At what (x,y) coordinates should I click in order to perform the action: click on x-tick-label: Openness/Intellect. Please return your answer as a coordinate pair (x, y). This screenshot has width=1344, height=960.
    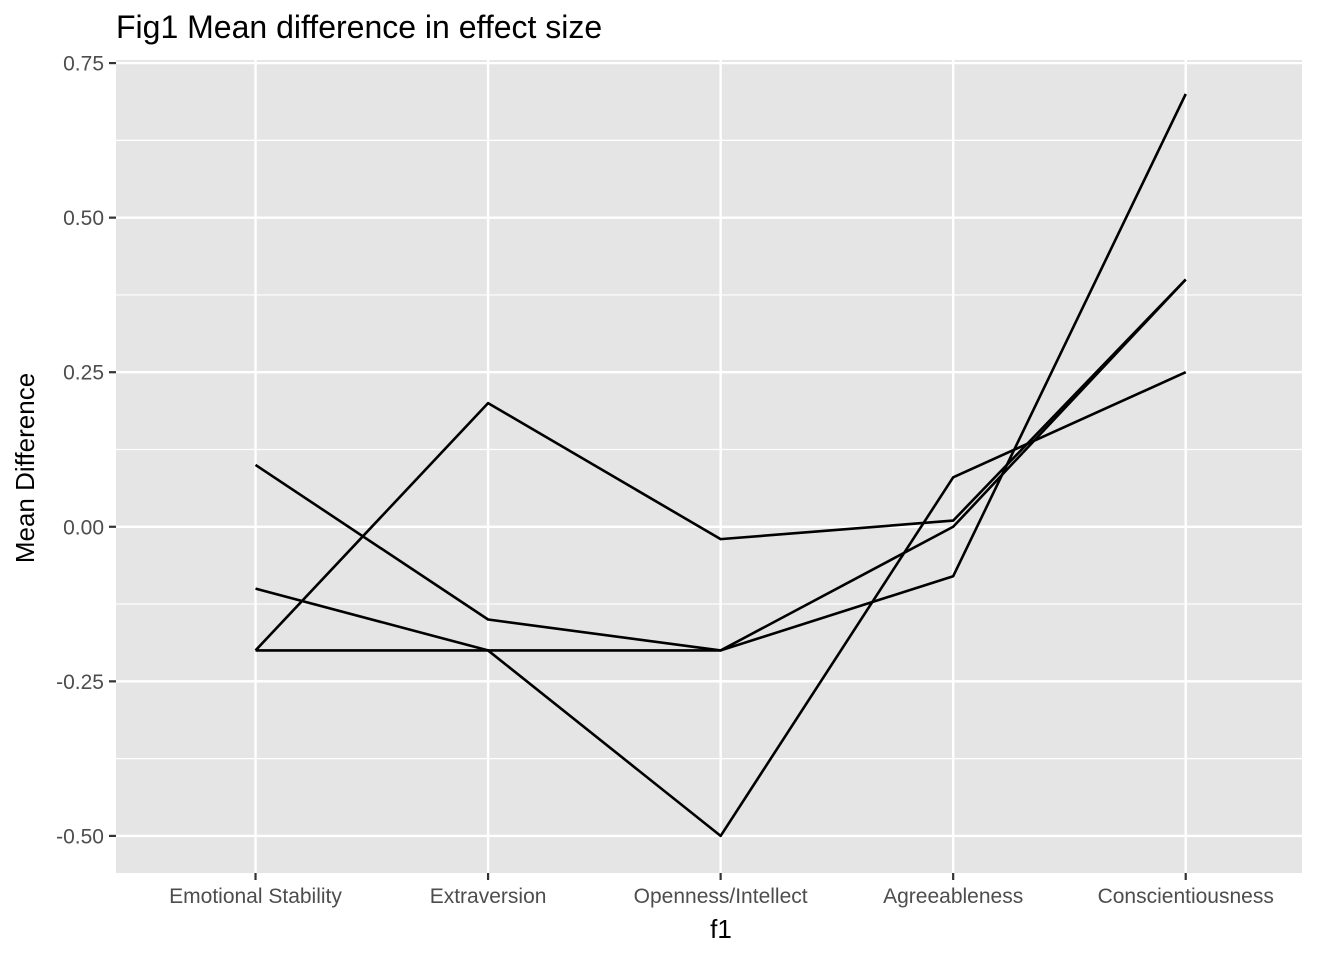
    Looking at the image, I should click on (721, 896).